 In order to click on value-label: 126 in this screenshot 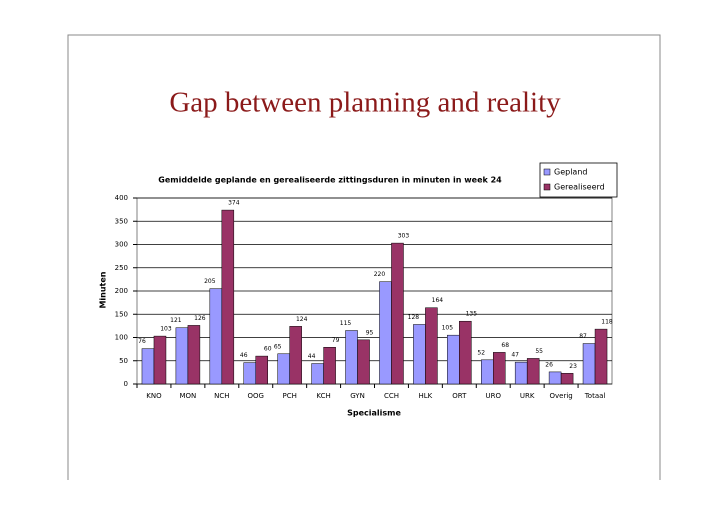, I will do `click(200, 318)`.